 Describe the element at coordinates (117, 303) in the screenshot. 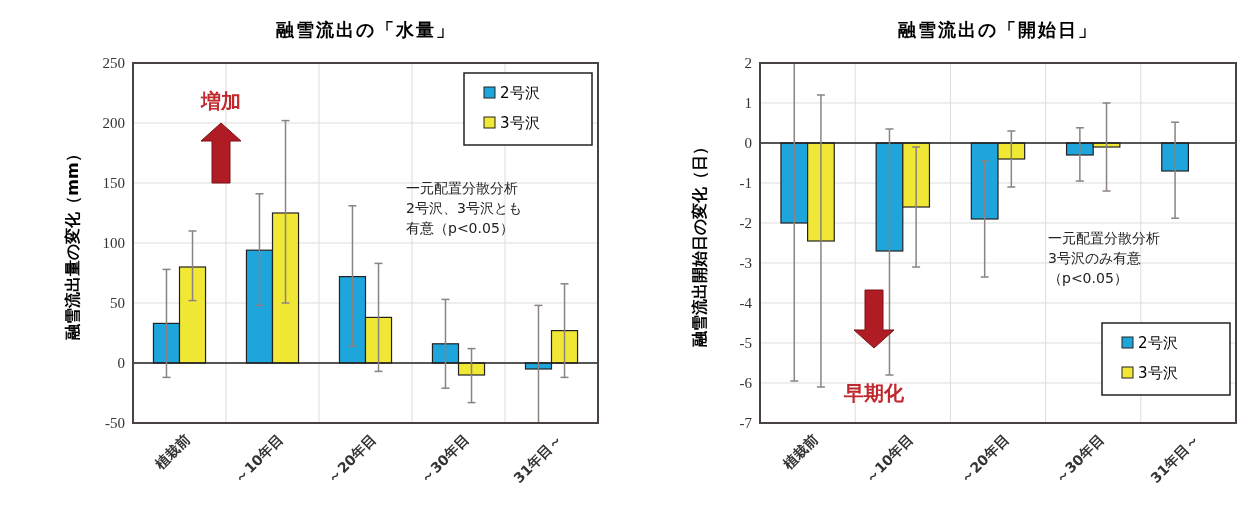

I see `y-tick-label: 50` at that location.